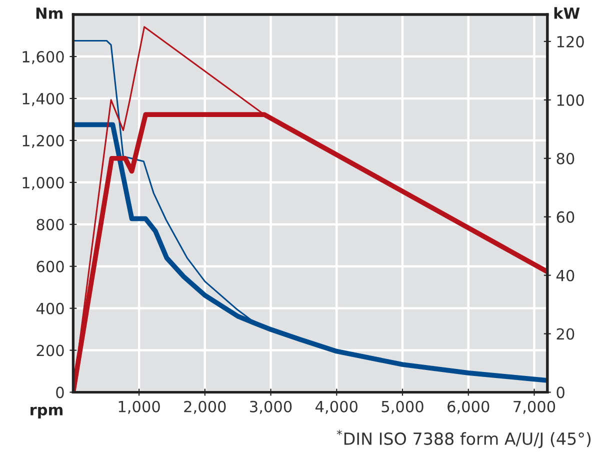 The width and height of the screenshot is (595, 455). What do you see at coordinates (50, 308) in the screenshot?
I see `y-tick-label: 400` at bounding box center [50, 308].